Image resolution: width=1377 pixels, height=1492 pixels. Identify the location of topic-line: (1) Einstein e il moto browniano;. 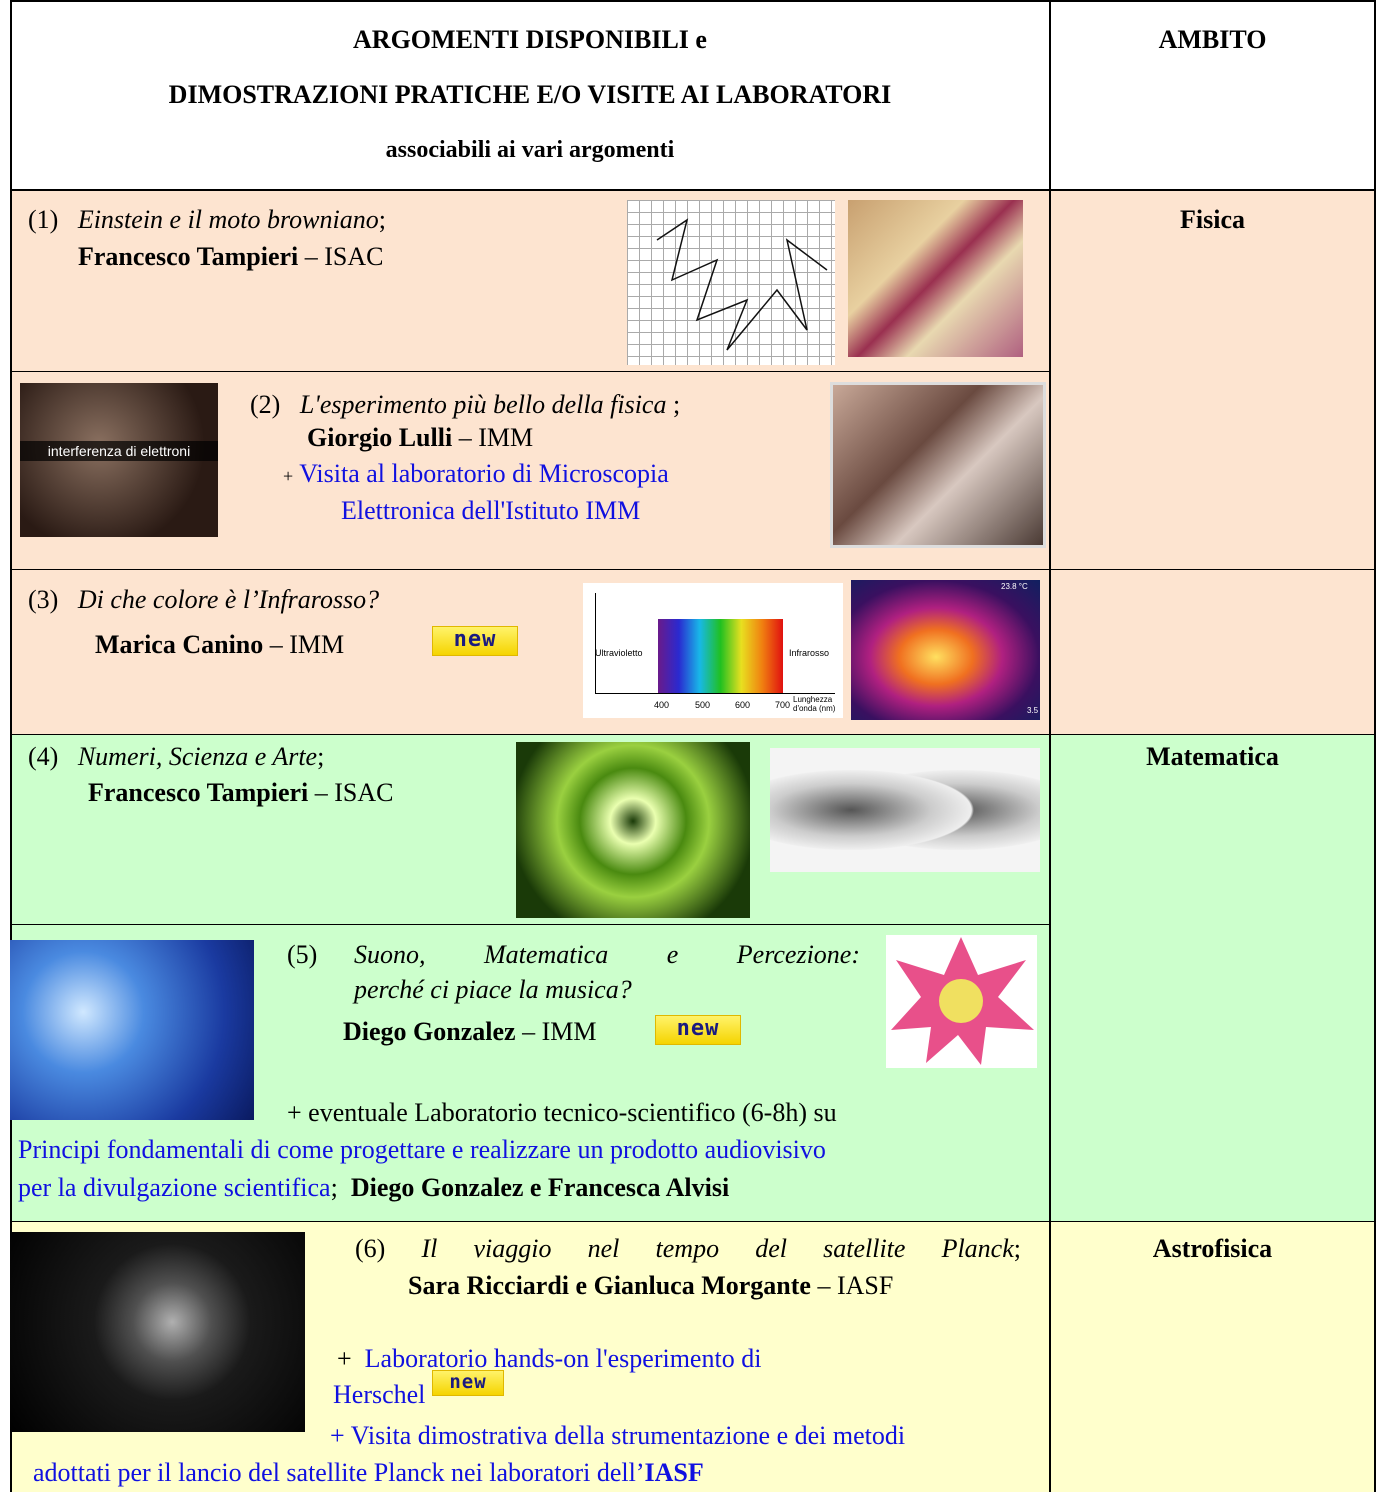
(207, 220).